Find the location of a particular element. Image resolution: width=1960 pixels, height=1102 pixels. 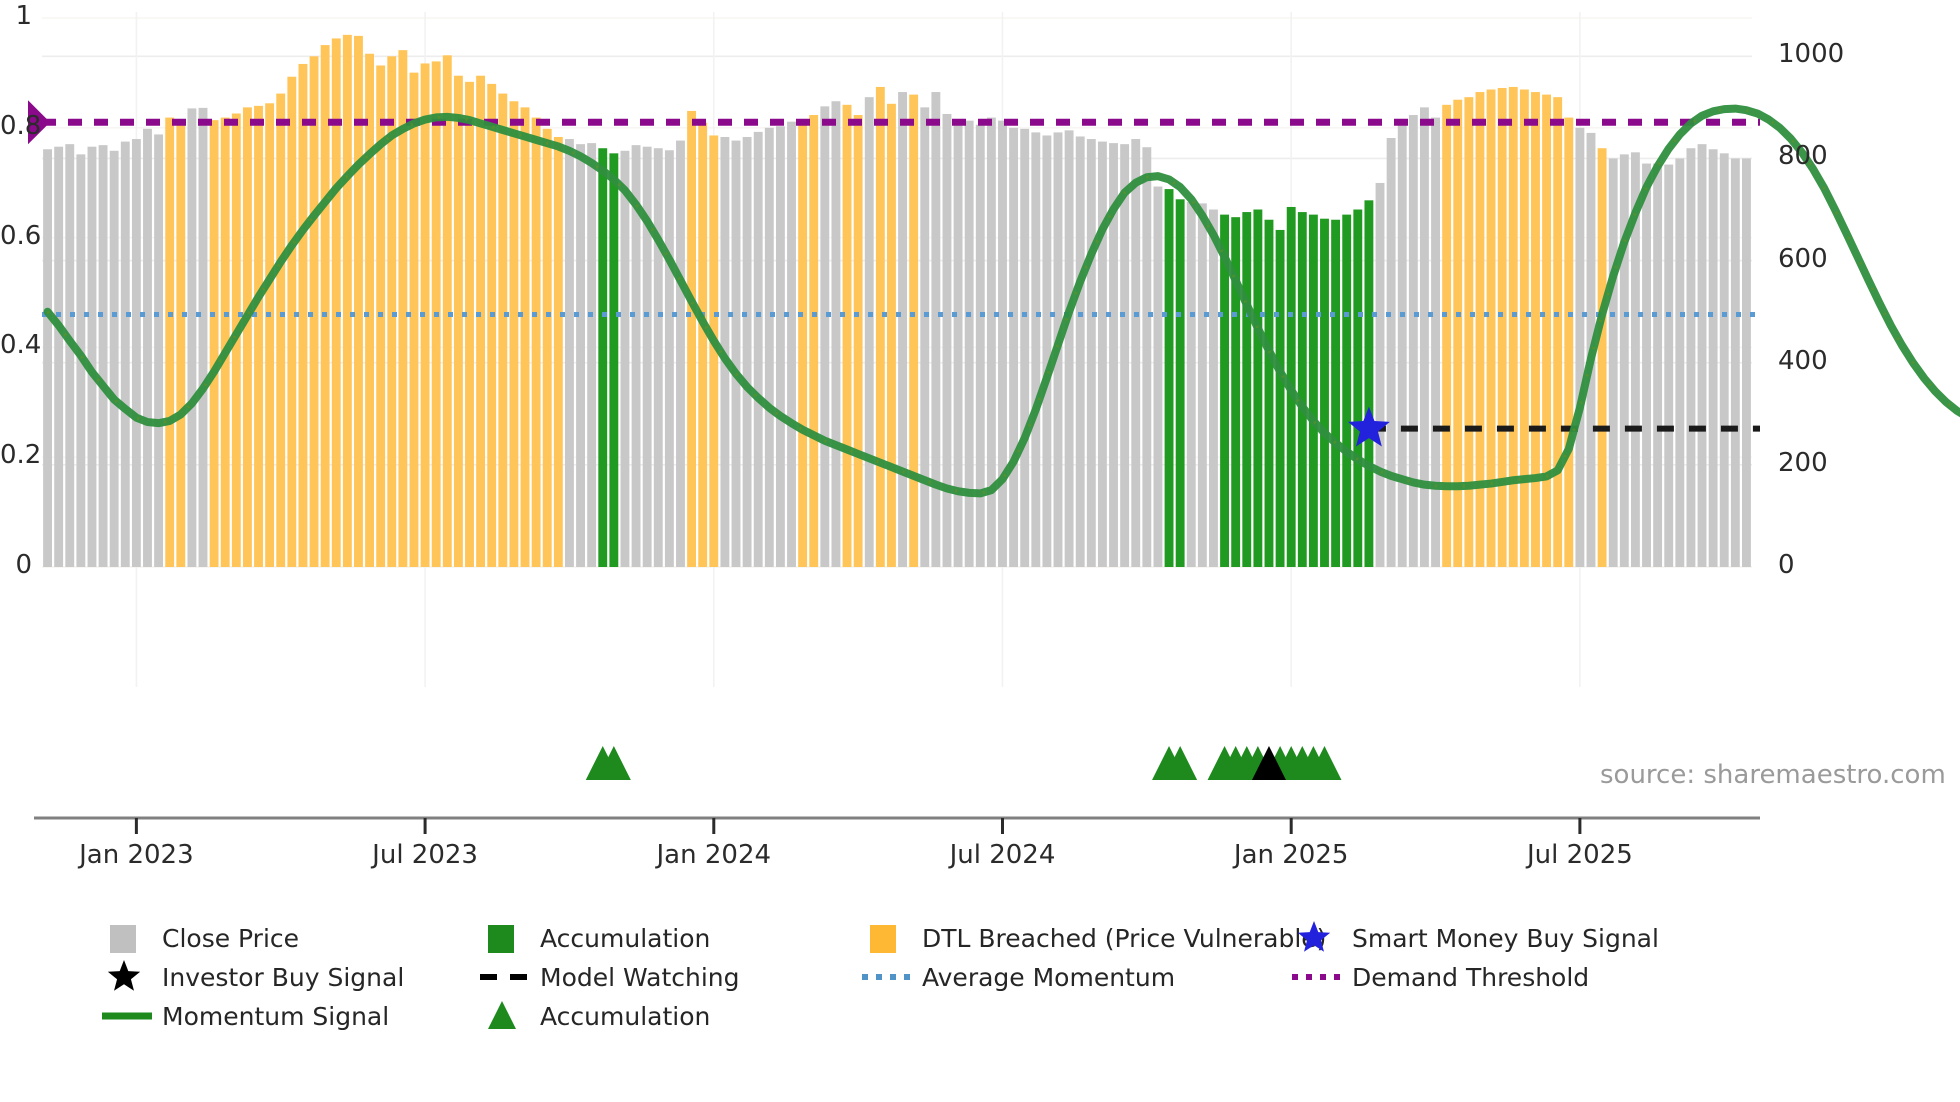

x-axis-tick-label: Jul 2024 is located at coordinates (1002, 855).